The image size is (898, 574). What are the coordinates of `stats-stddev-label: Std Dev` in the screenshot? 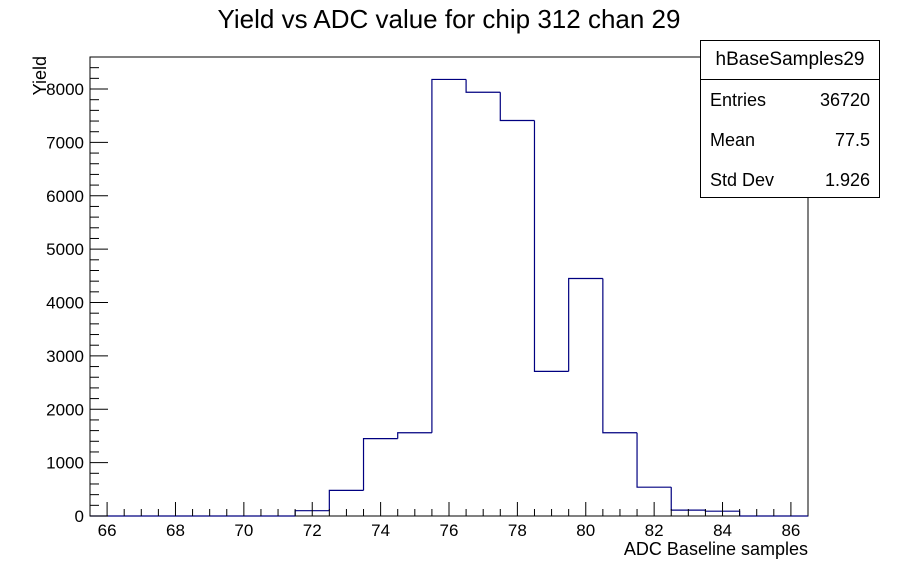 It's located at (742, 179).